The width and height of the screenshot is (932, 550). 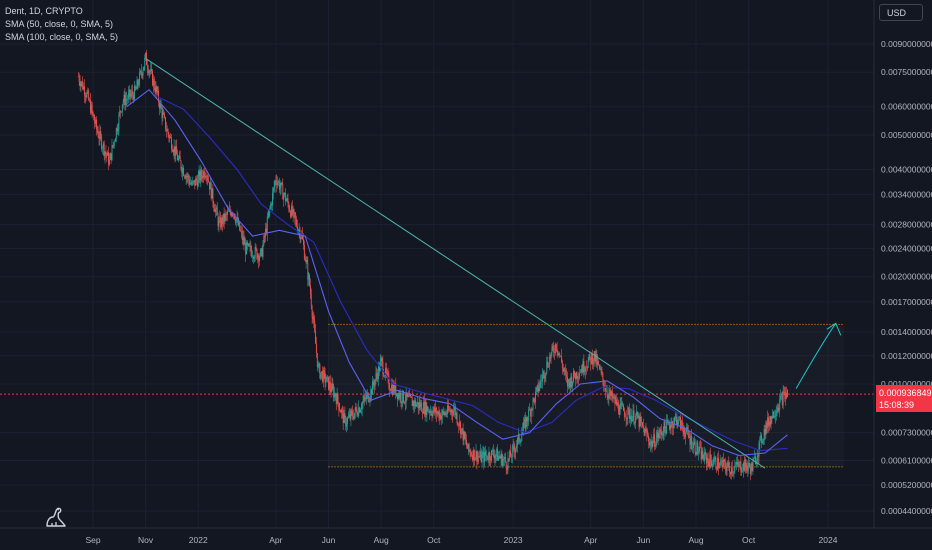 What do you see at coordinates (906, 384) in the screenshot?
I see `price-tick-label: 0.0010000000` at bounding box center [906, 384].